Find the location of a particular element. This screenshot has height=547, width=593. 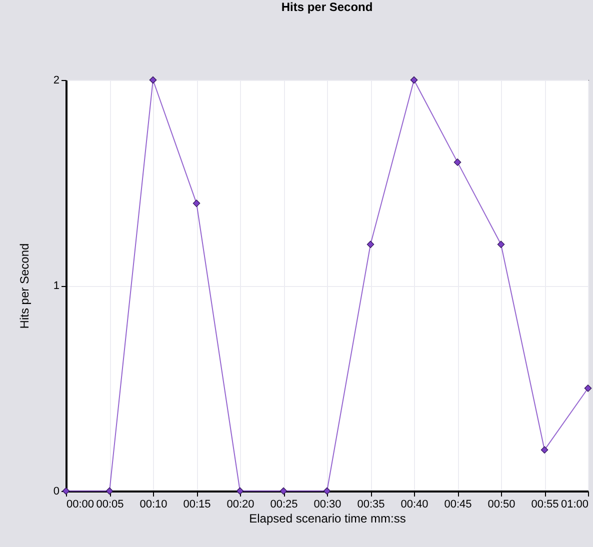

x-tick-label: 00:25 is located at coordinates (284, 504).